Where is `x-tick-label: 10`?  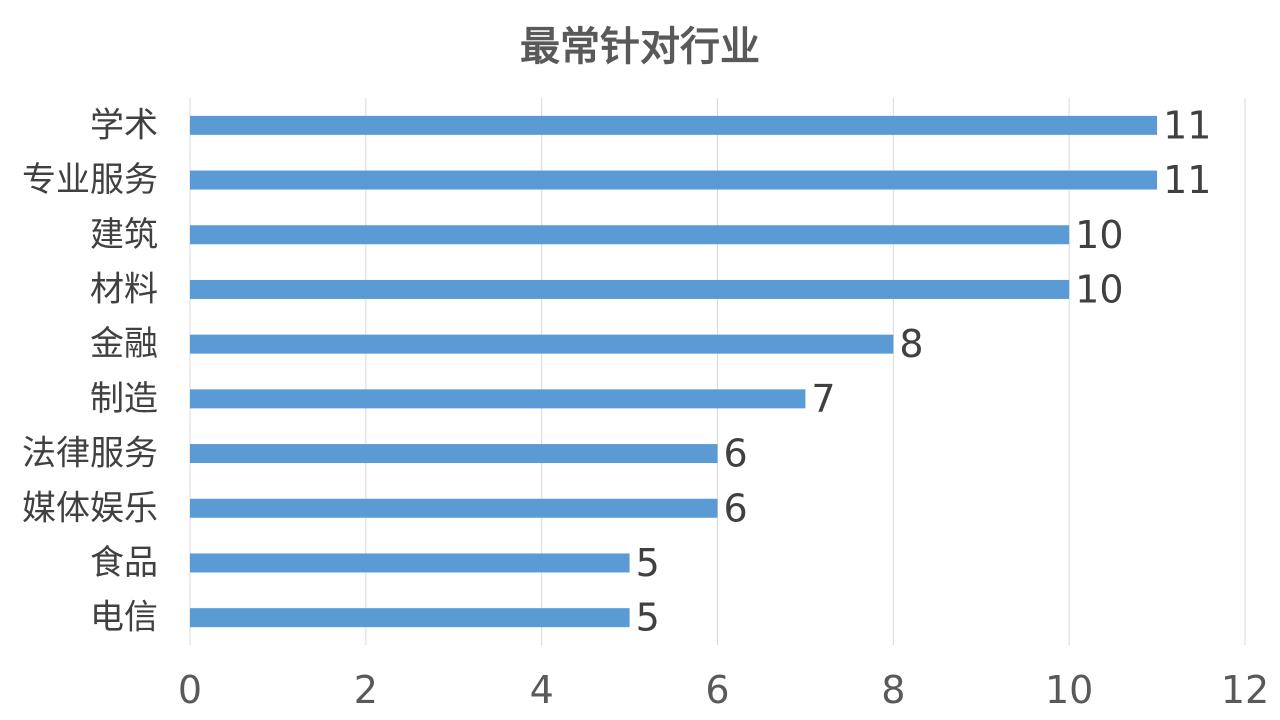
x-tick-label: 10 is located at coordinates (1069, 690).